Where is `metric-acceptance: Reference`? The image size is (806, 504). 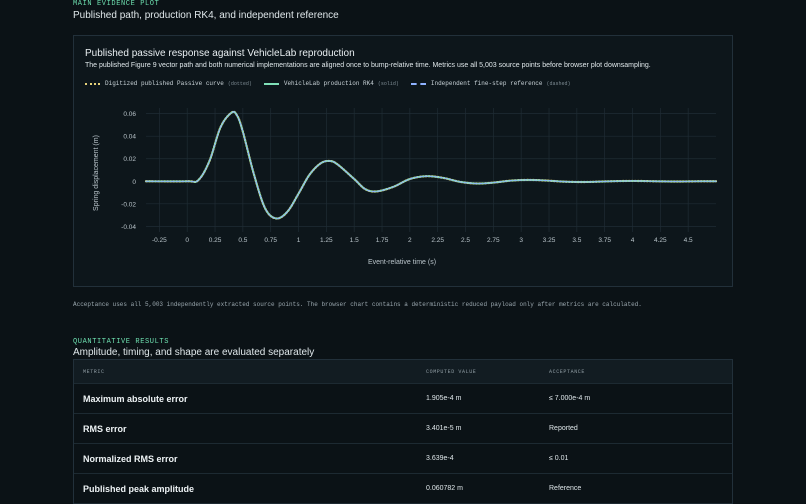 metric-acceptance: Reference is located at coordinates (565, 488).